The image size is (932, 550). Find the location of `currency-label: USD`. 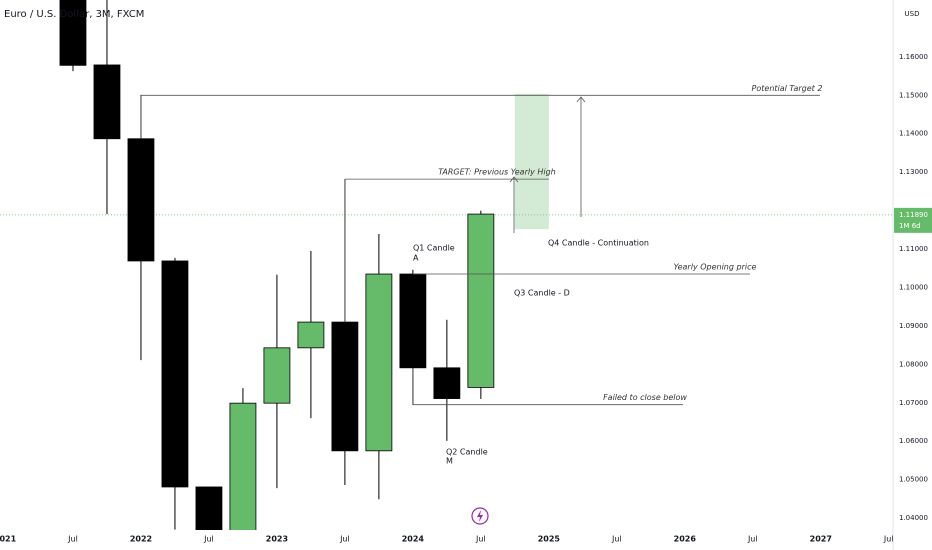

currency-label: USD is located at coordinates (912, 14).